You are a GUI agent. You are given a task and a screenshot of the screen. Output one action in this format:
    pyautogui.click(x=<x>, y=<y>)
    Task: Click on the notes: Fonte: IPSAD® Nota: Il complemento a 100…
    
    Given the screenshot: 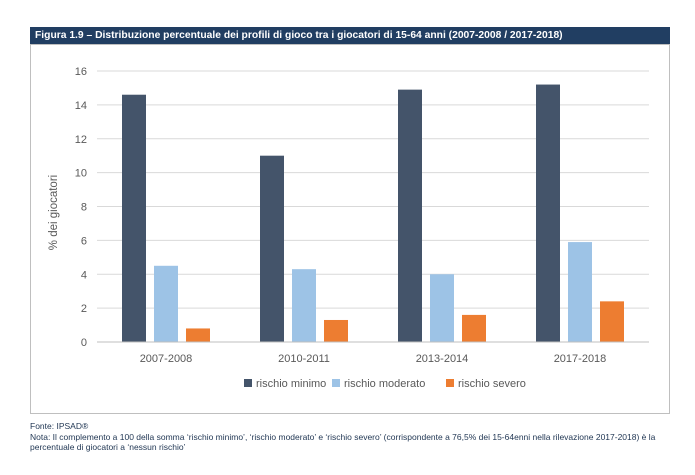 What is the action you would take?
    pyautogui.click(x=360, y=437)
    